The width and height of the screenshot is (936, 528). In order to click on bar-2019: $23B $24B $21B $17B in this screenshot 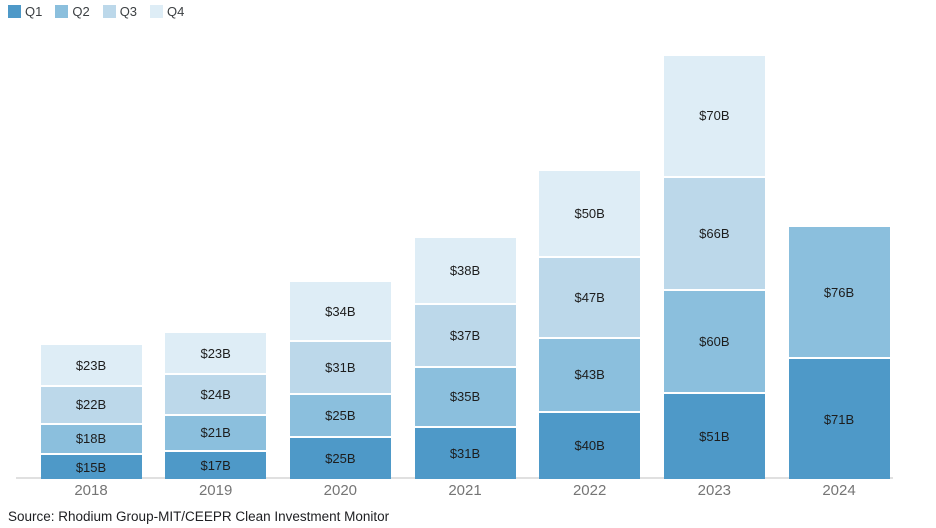, I will do `click(216, 406)`.